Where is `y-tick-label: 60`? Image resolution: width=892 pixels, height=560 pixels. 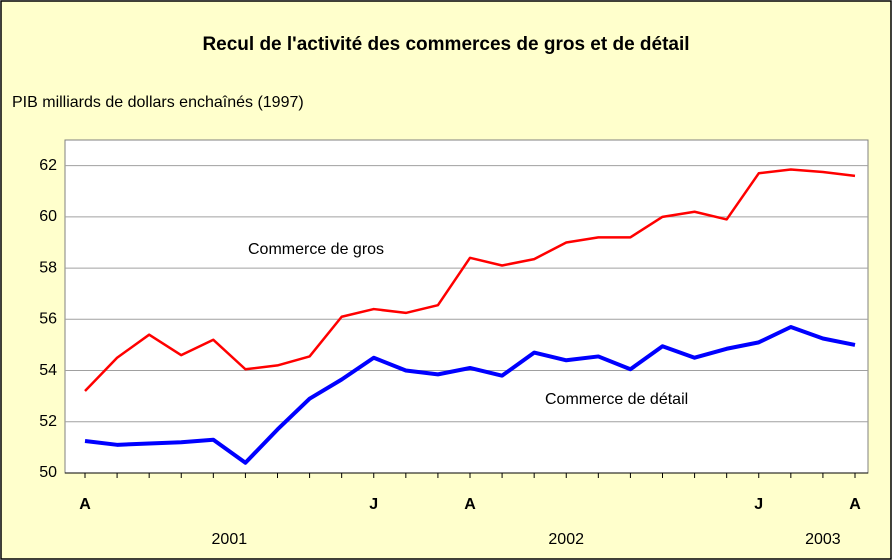 y-tick-label: 60 is located at coordinates (48, 216).